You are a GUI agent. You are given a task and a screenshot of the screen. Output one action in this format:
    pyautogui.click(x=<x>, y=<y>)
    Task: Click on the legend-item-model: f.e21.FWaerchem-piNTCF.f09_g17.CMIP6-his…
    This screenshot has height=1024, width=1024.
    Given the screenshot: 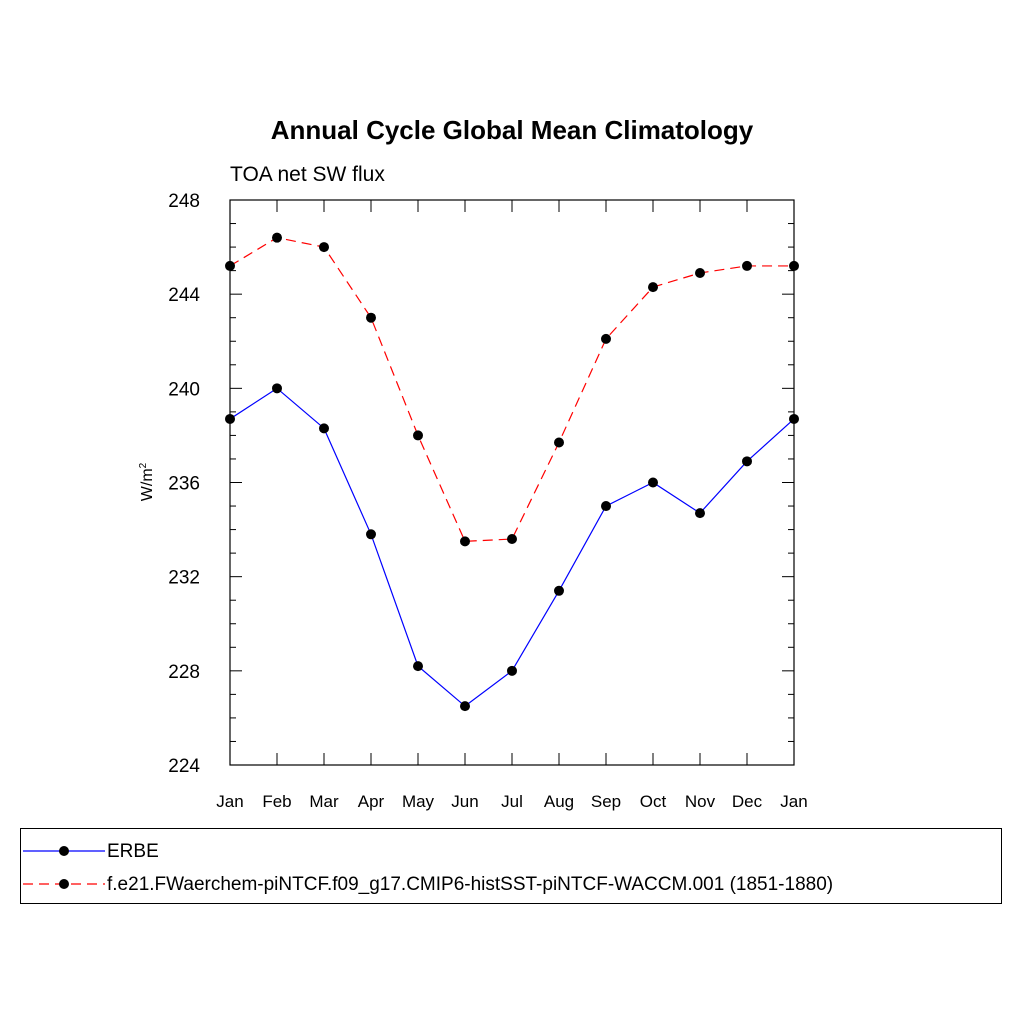 What is the action you would take?
    pyautogui.click(x=511, y=885)
    